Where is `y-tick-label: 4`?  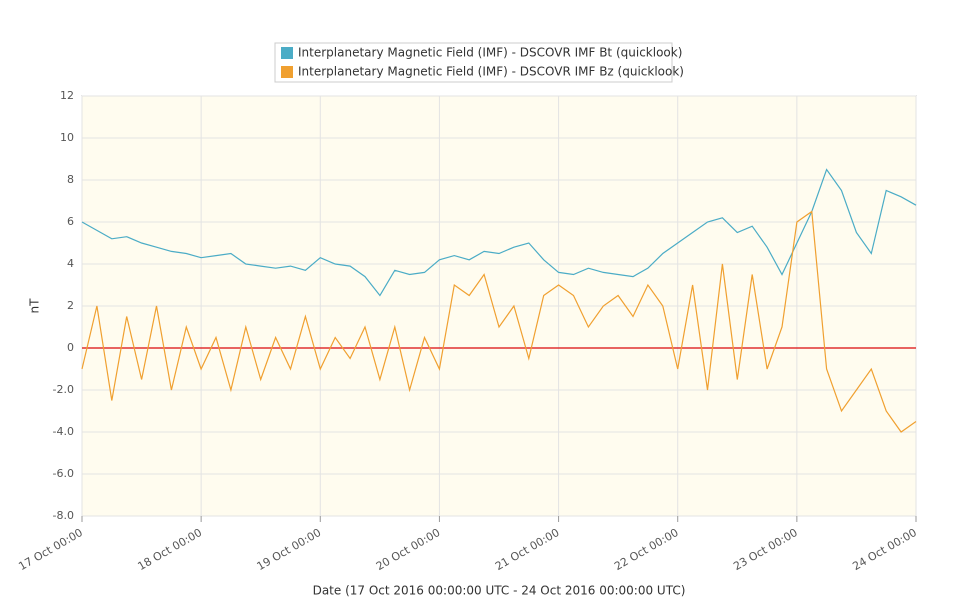
y-tick-label: 4 is located at coordinates (70, 263).